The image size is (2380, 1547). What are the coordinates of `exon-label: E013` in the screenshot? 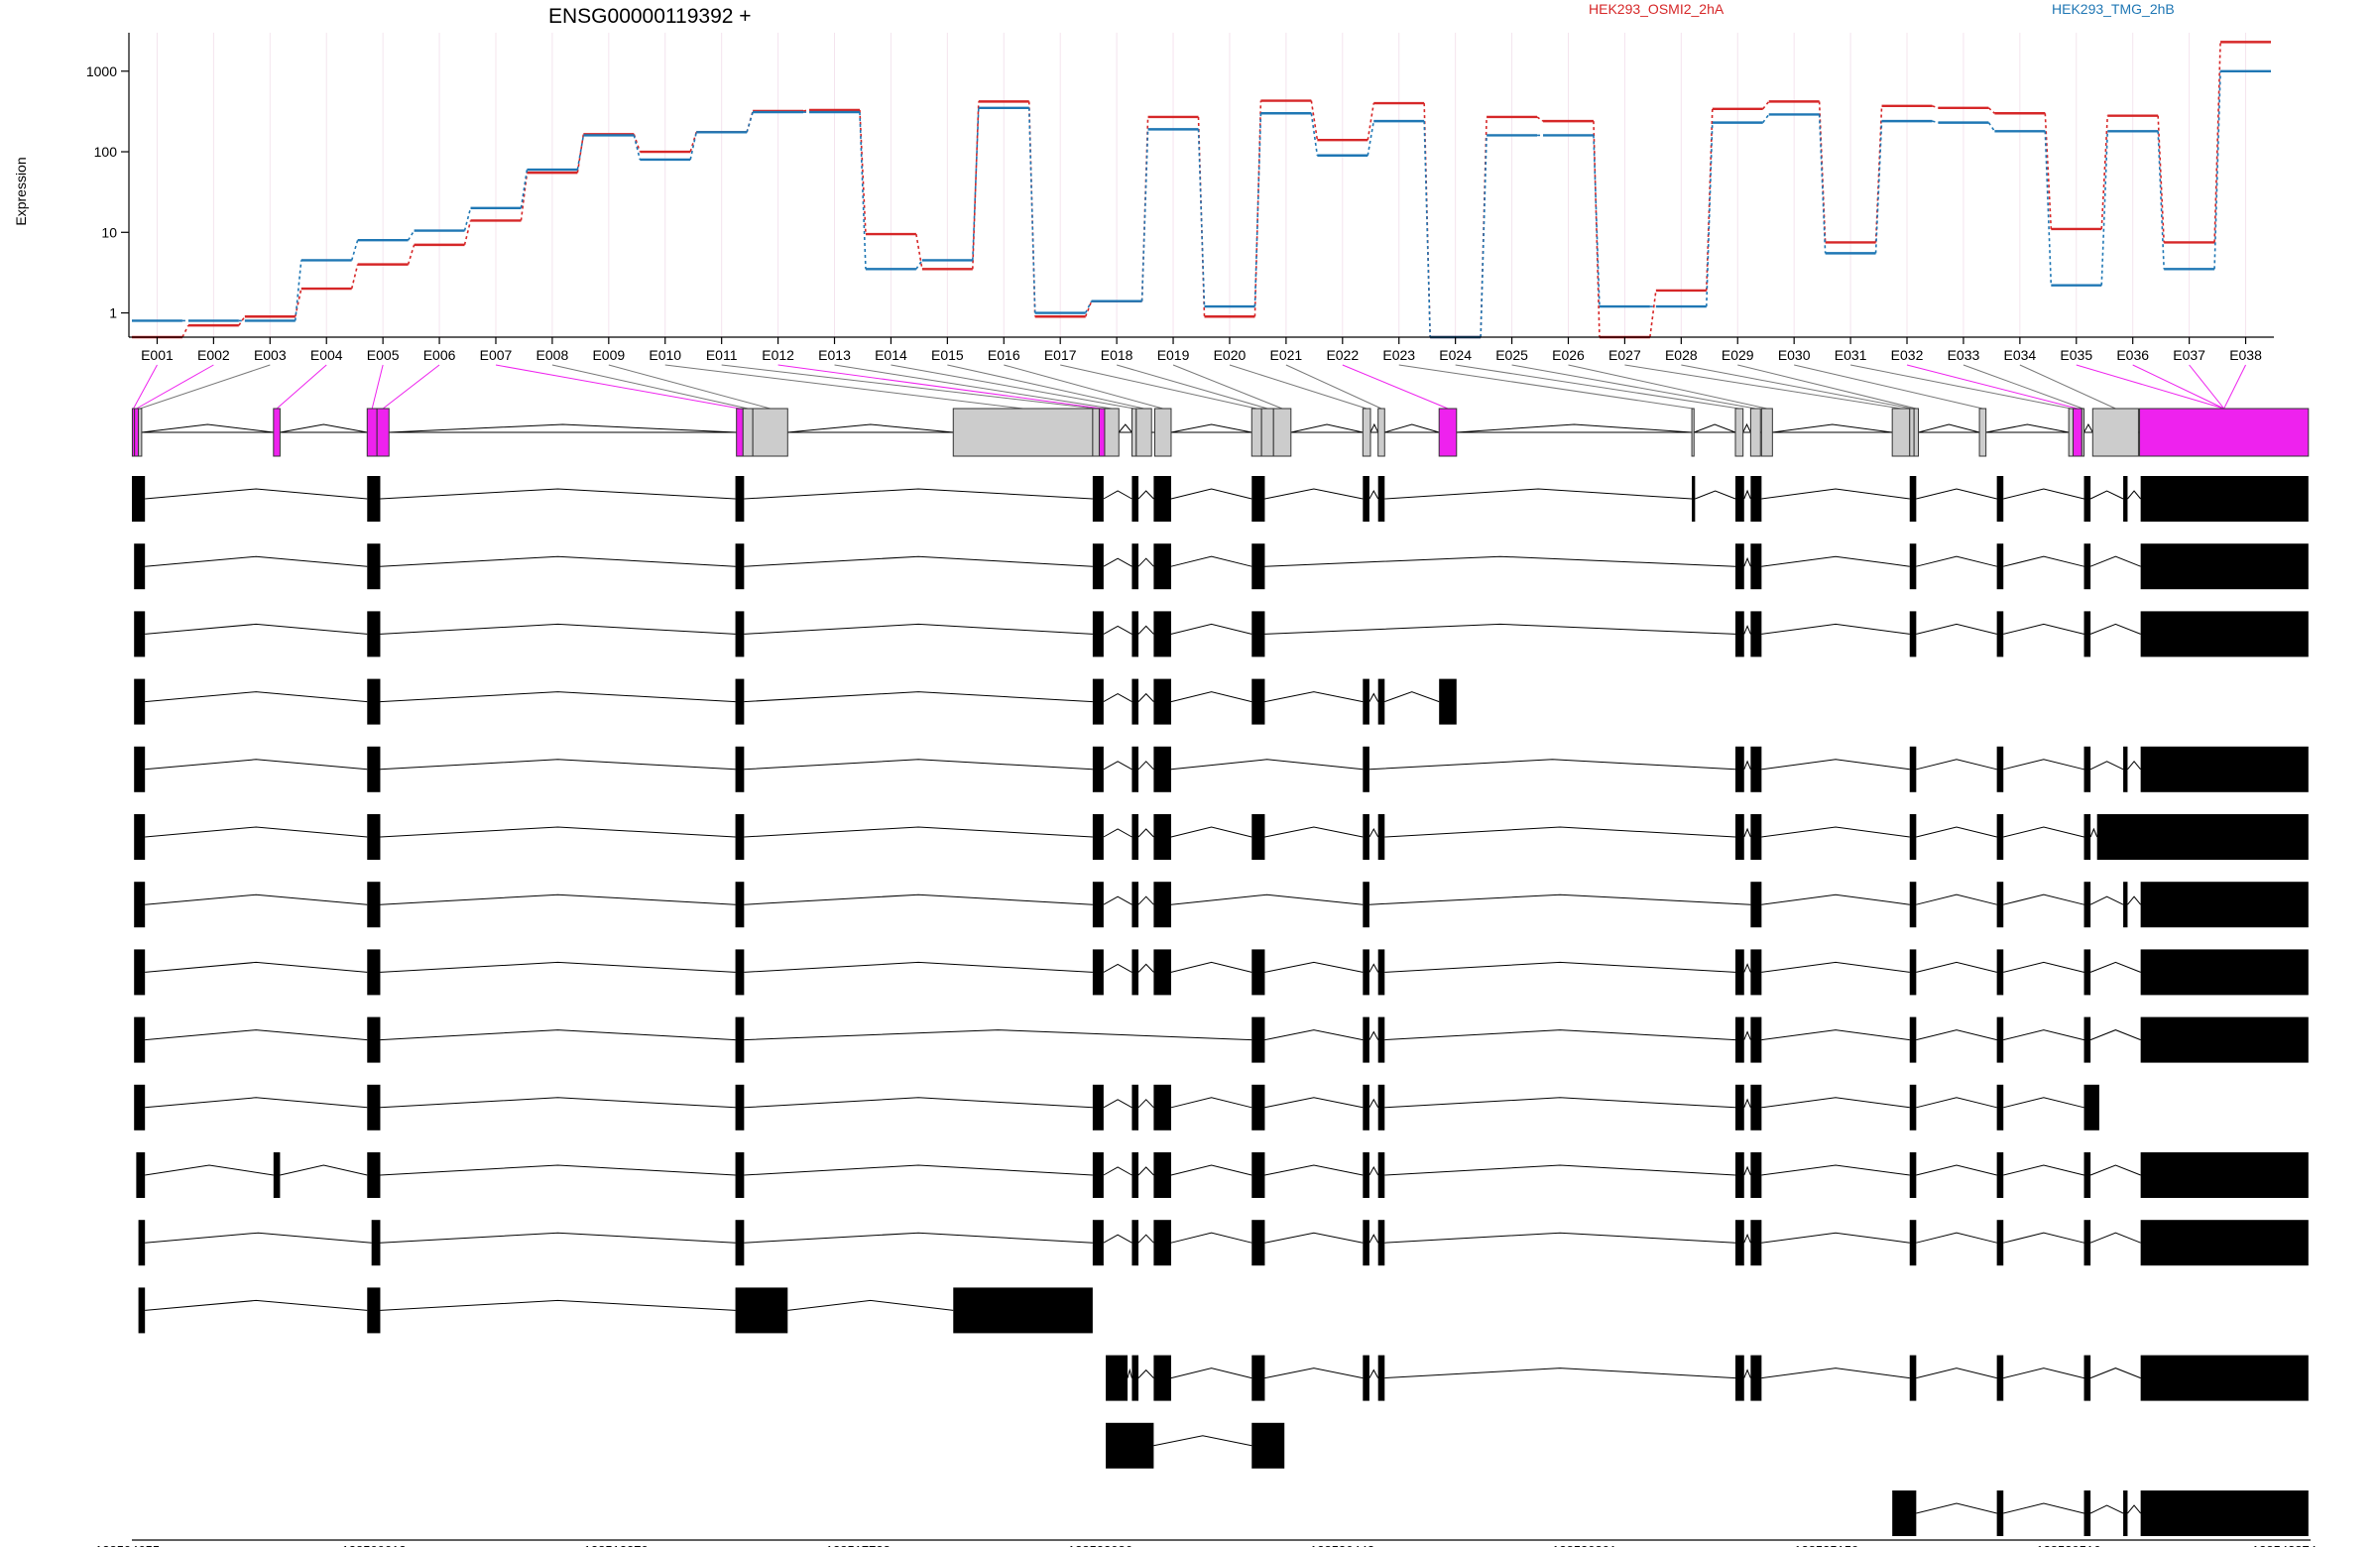 It's located at (834, 355).